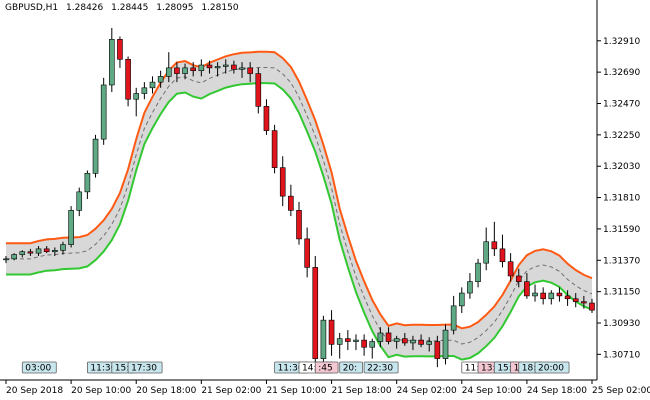 This screenshot has height=400, width=650. Describe the element at coordinates (621, 42) in the screenshot. I see `price-tick-label: 1.32910` at that location.